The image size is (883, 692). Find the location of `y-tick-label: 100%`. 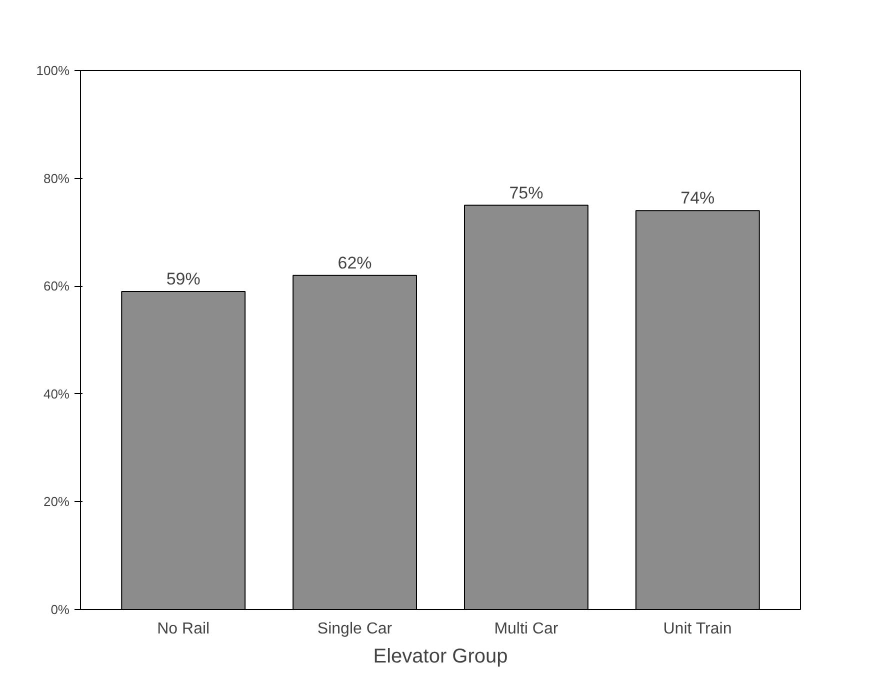

y-tick-label: 100% is located at coordinates (53, 70).